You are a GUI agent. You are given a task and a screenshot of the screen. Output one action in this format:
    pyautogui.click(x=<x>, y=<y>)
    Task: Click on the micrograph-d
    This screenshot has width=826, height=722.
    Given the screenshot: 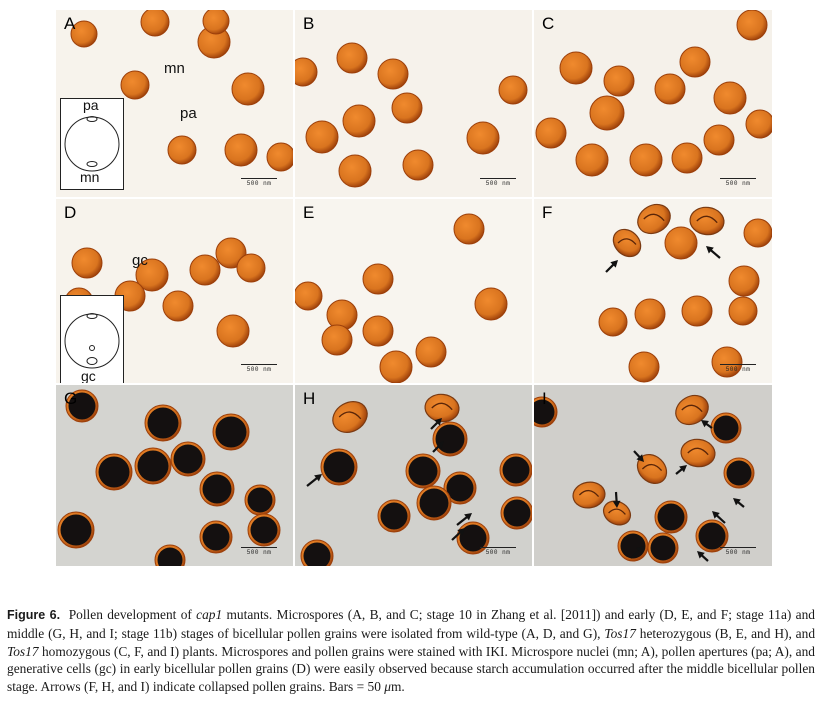 What is the action you would take?
    pyautogui.click(x=165, y=292)
    